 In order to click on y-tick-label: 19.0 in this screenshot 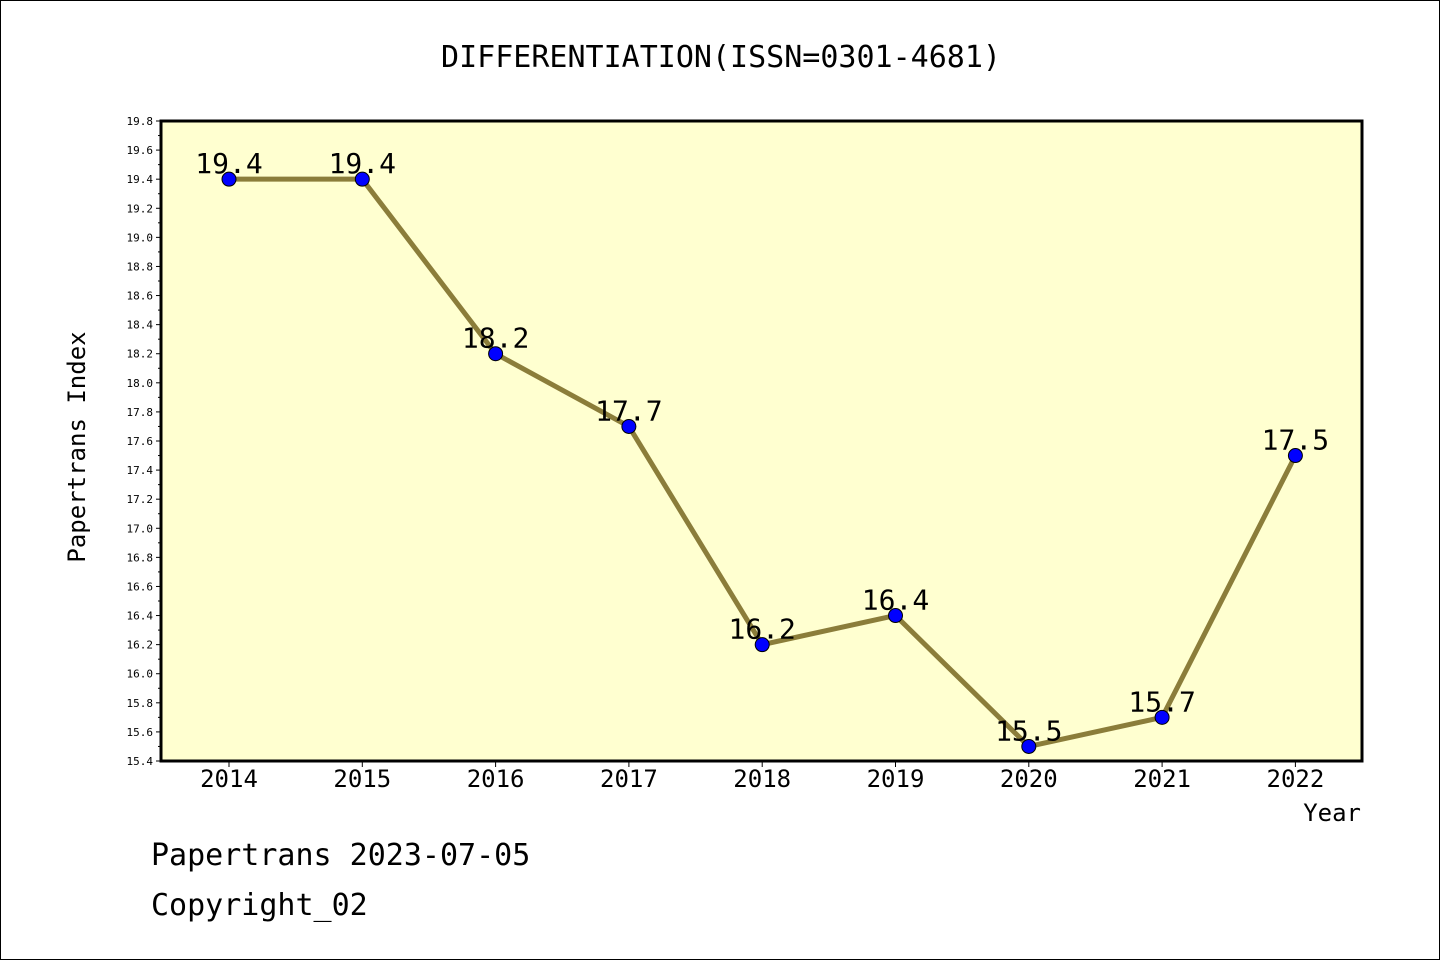, I will do `click(140, 237)`.